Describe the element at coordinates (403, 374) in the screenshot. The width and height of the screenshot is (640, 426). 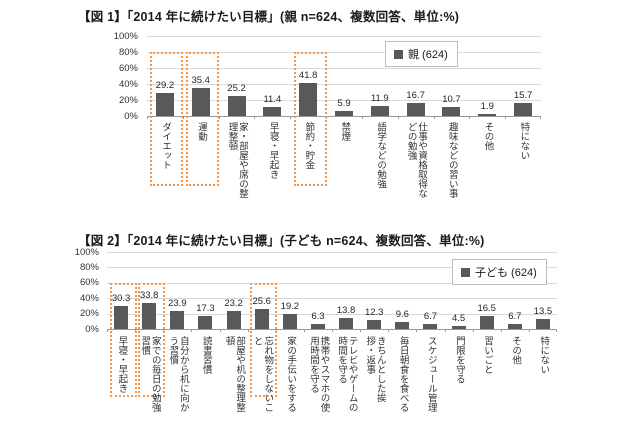
I see `category-label-text: 毎日朝食を食べる` at that location.